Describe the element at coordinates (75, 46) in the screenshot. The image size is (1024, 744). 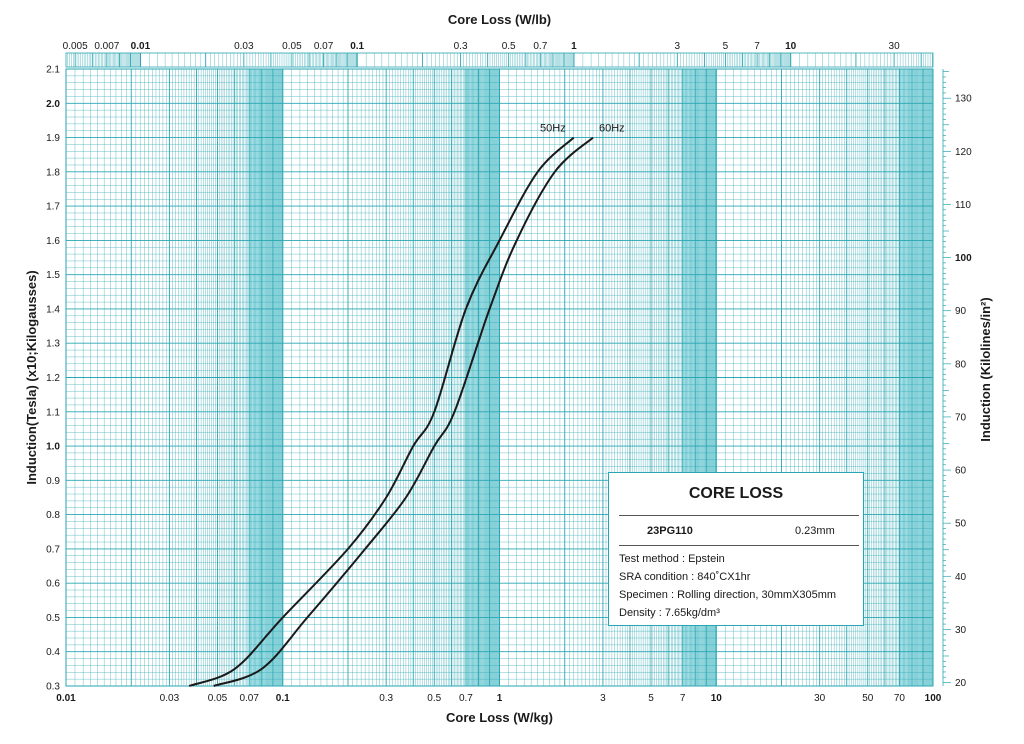
I see `x2-tick-label: 0.005` at that location.